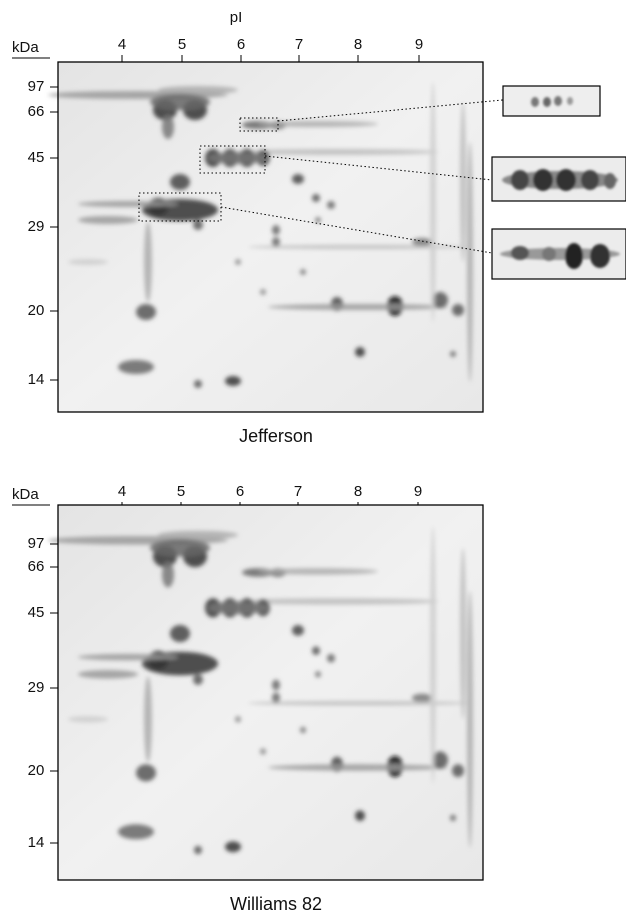 The image size is (626, 911). What do you see at coordinates (276, 436) in the screenshot?
I see `panel-caption: Jefferson` at bounding box center [276, 436].